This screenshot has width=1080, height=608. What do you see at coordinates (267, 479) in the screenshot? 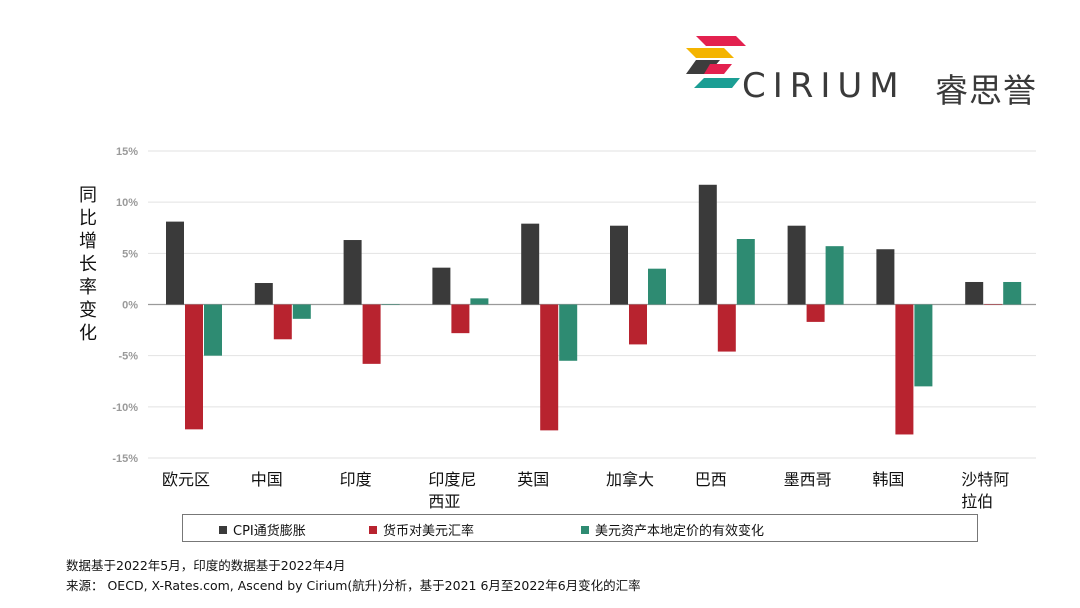
I see `x-tick-label: 中国` at bounding box center [267, 479].